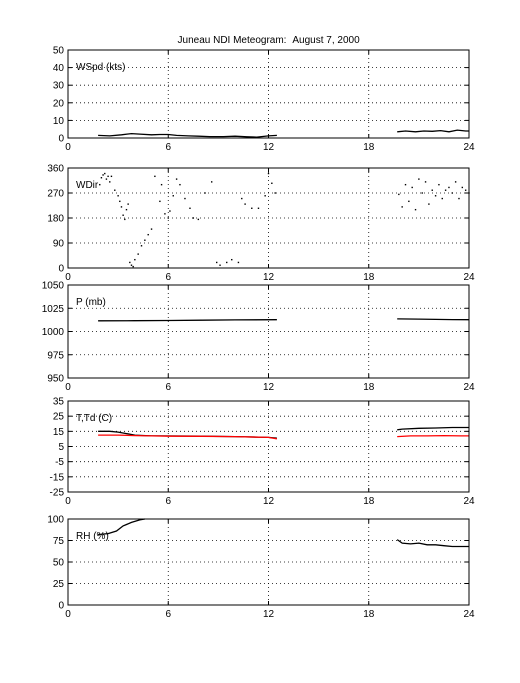 Image resolution: width=520 pixels, height=683 pixels. I want to click on panel-label: RH (%), so click(92, 536).